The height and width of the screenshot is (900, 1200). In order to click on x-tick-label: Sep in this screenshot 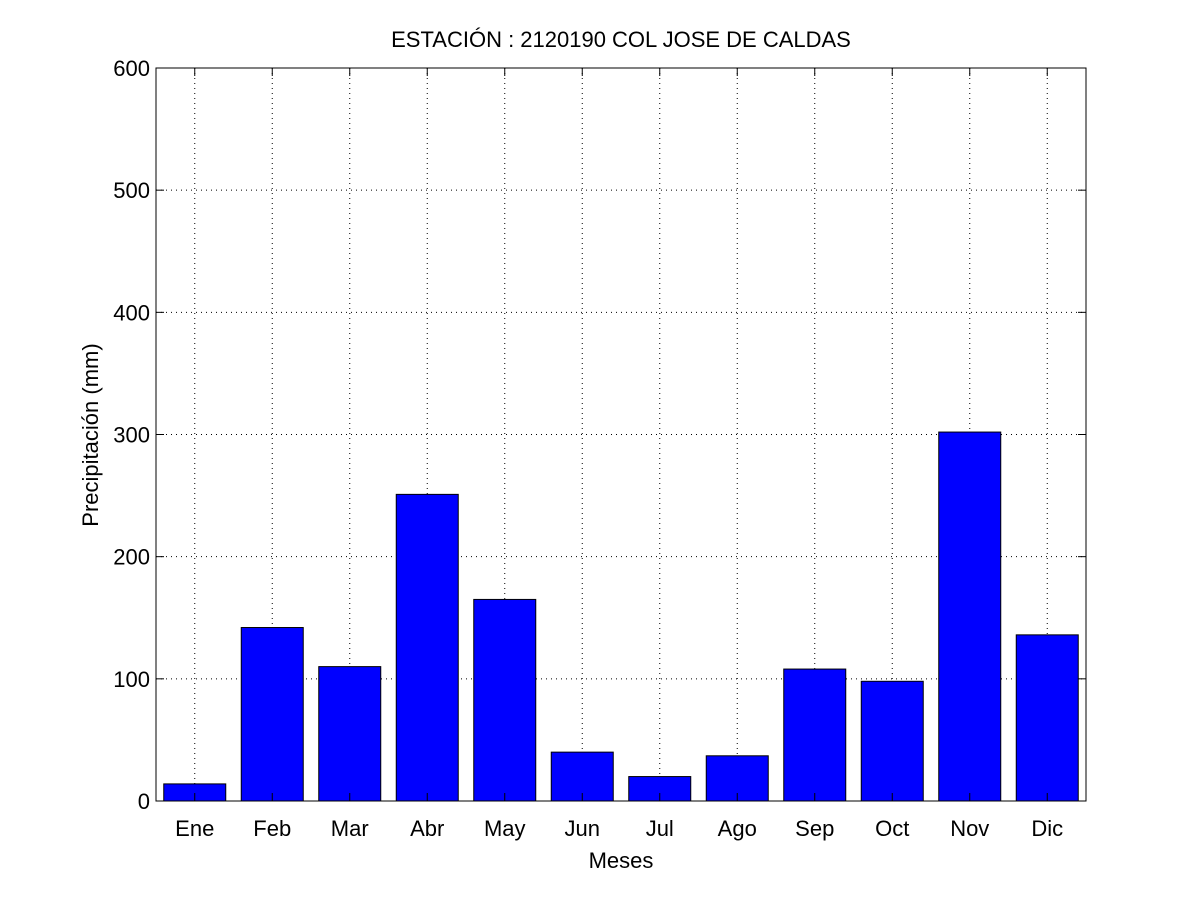, I will do `click(814, 828)`.